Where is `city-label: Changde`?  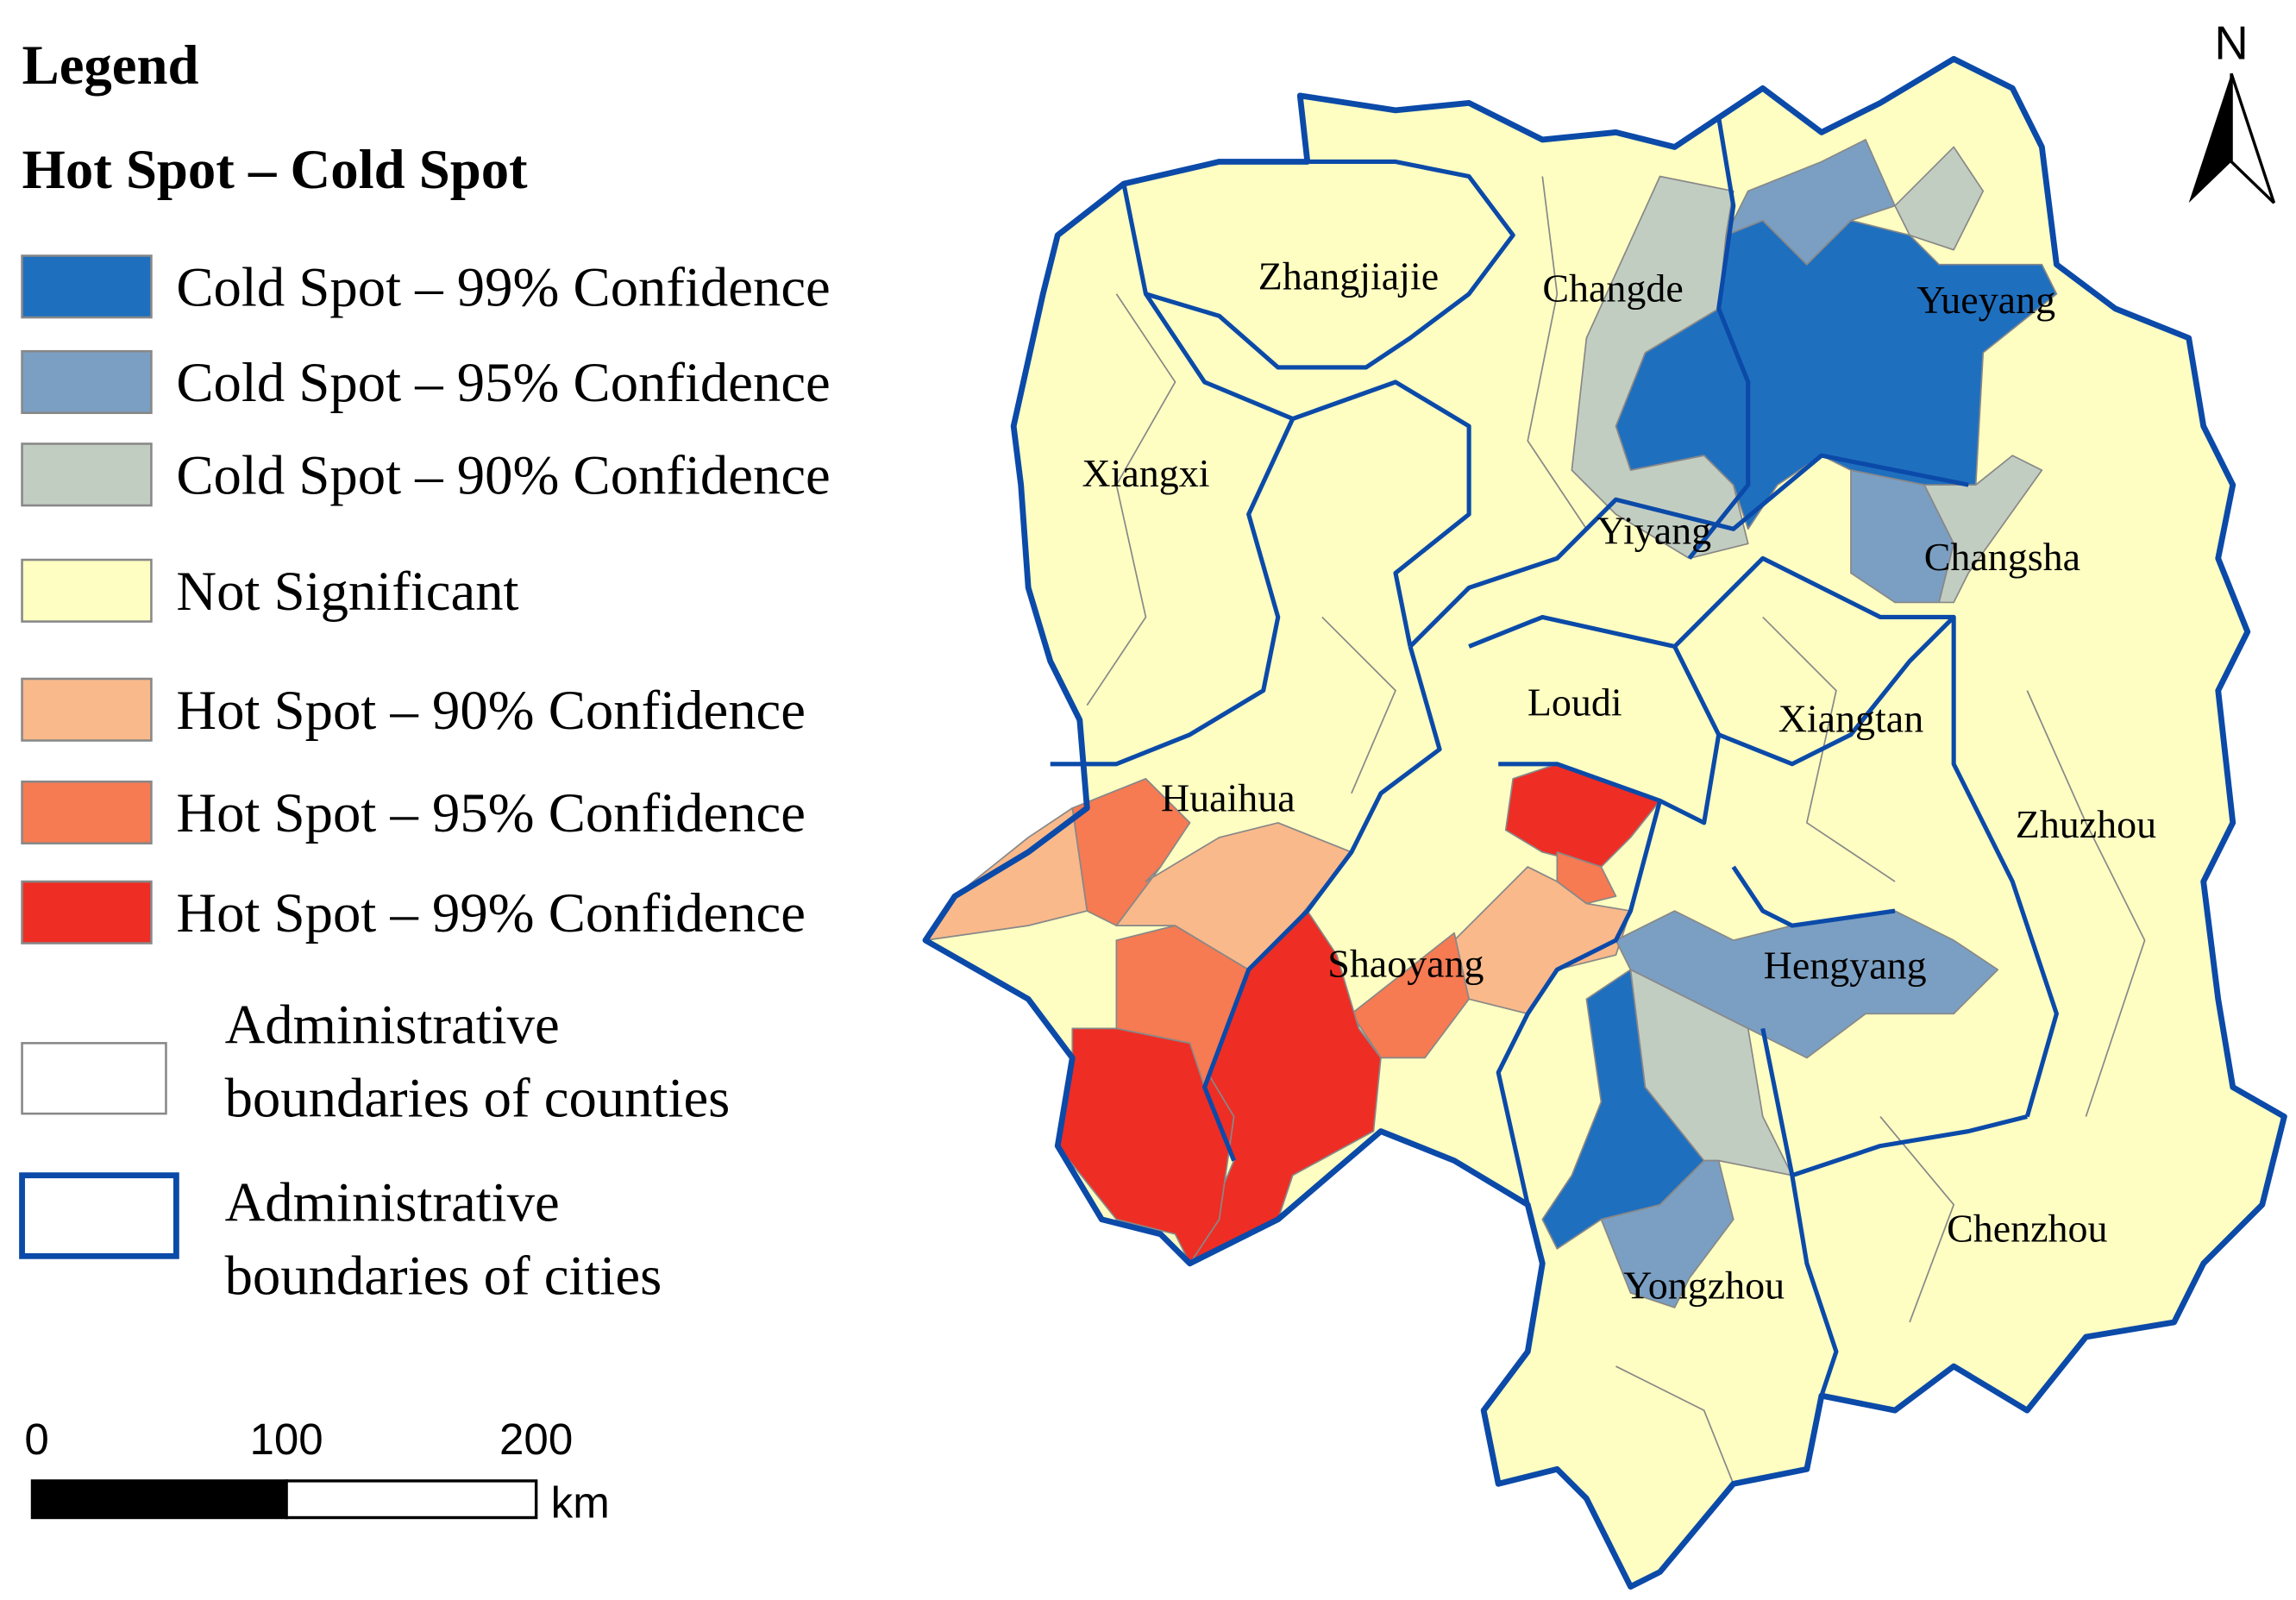 city-label: Changde is located at coordinates (1612, 288).